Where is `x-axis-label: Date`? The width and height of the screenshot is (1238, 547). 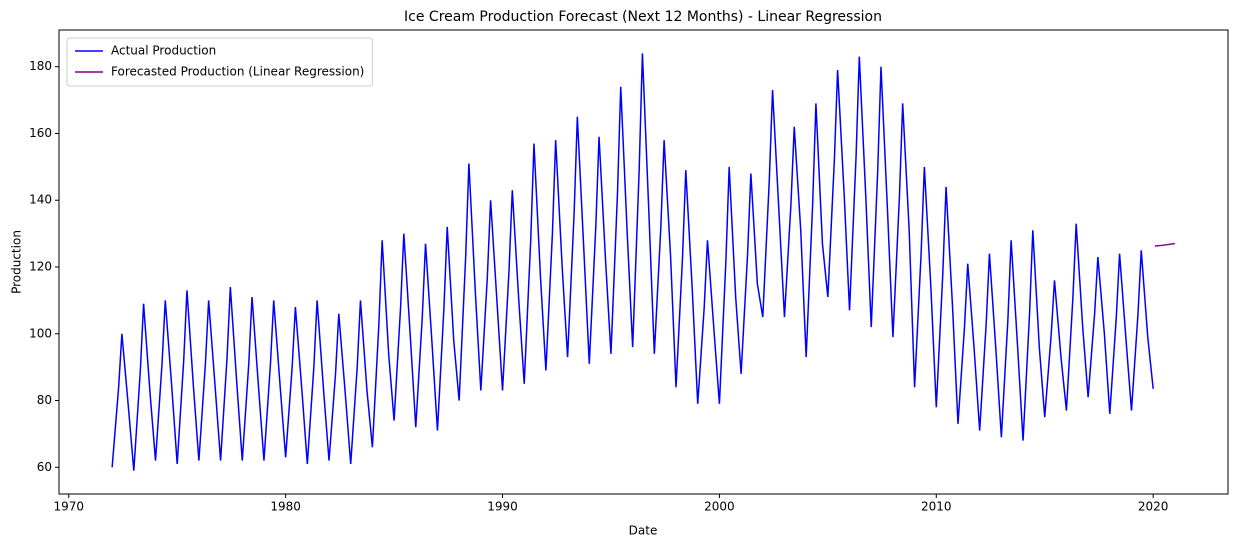
x-axis-label: Date is located at coordinates (643, 531).